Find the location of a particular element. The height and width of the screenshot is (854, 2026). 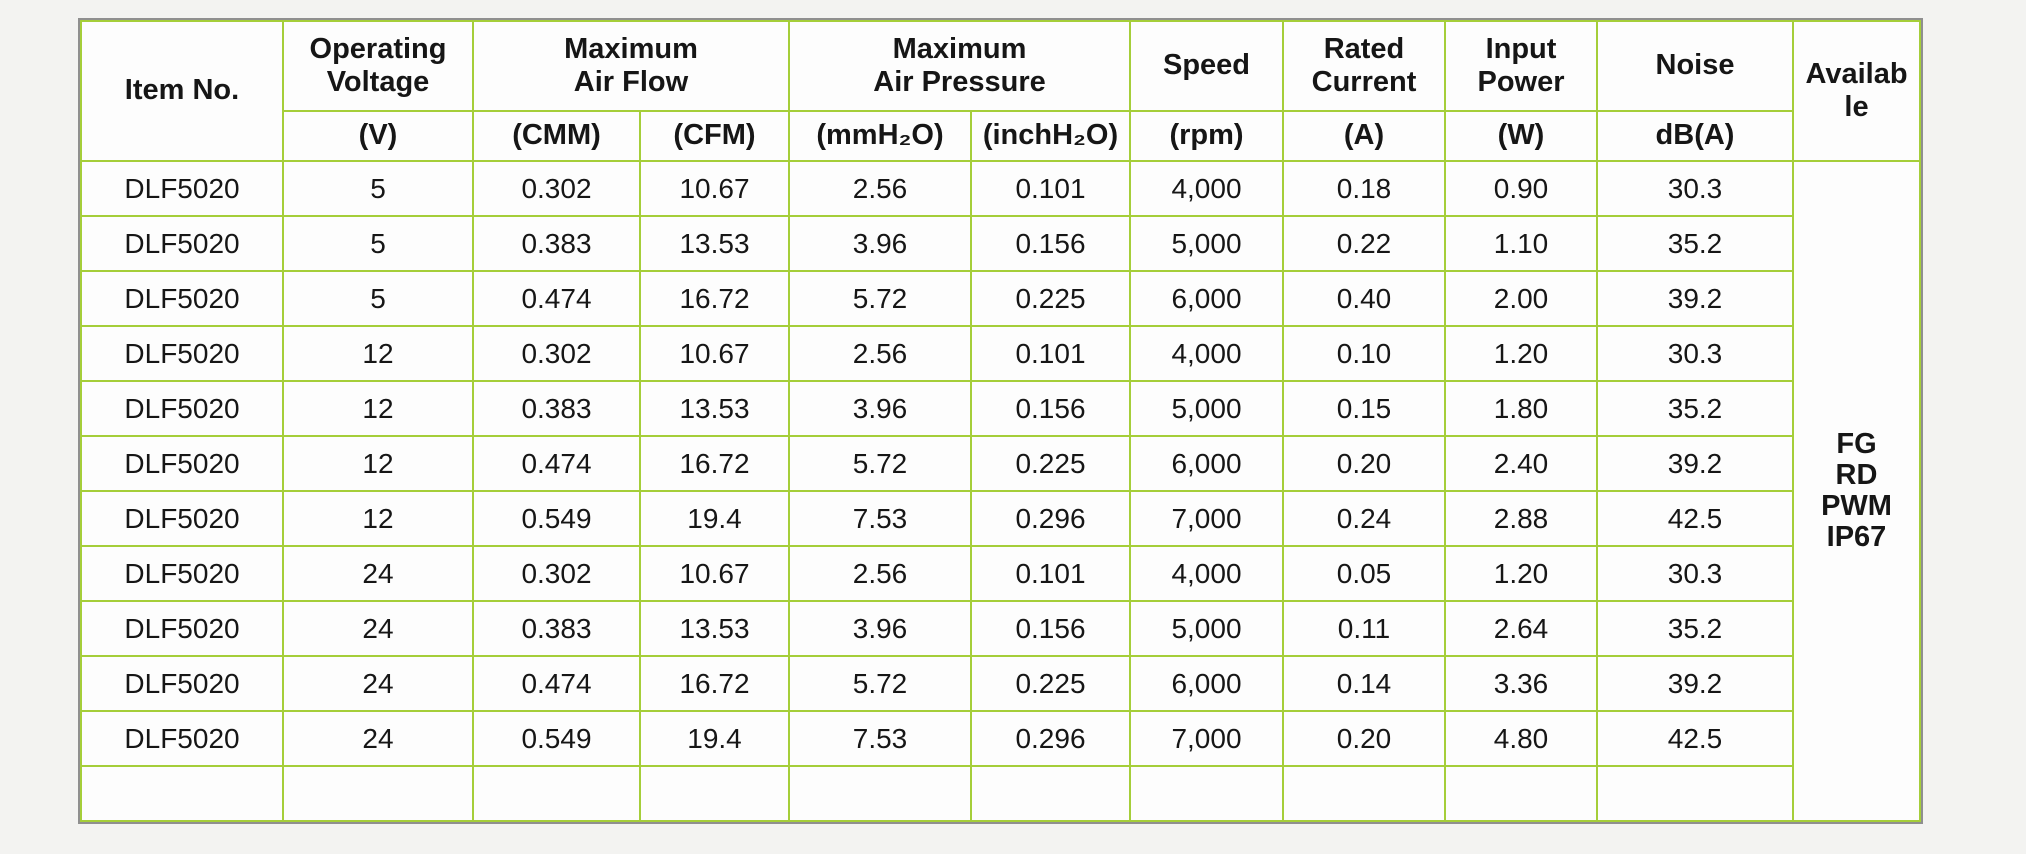

cell-item-no is located at coordinates (182, 793).